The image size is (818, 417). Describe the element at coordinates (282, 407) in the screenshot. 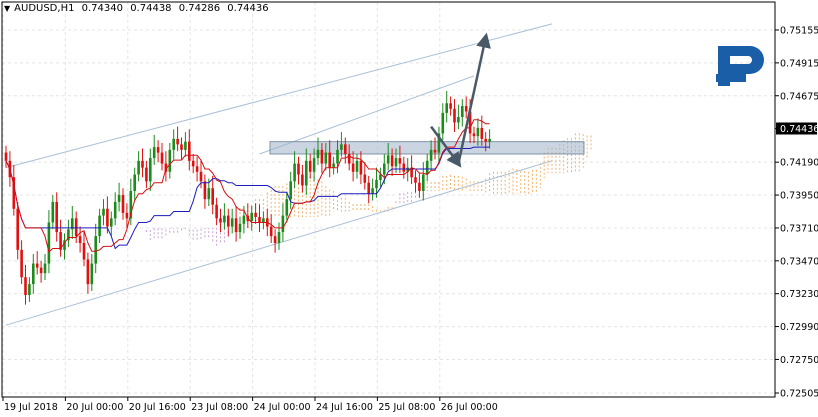

I see `x-tick-label: 24 Jul 00:00` at that location.